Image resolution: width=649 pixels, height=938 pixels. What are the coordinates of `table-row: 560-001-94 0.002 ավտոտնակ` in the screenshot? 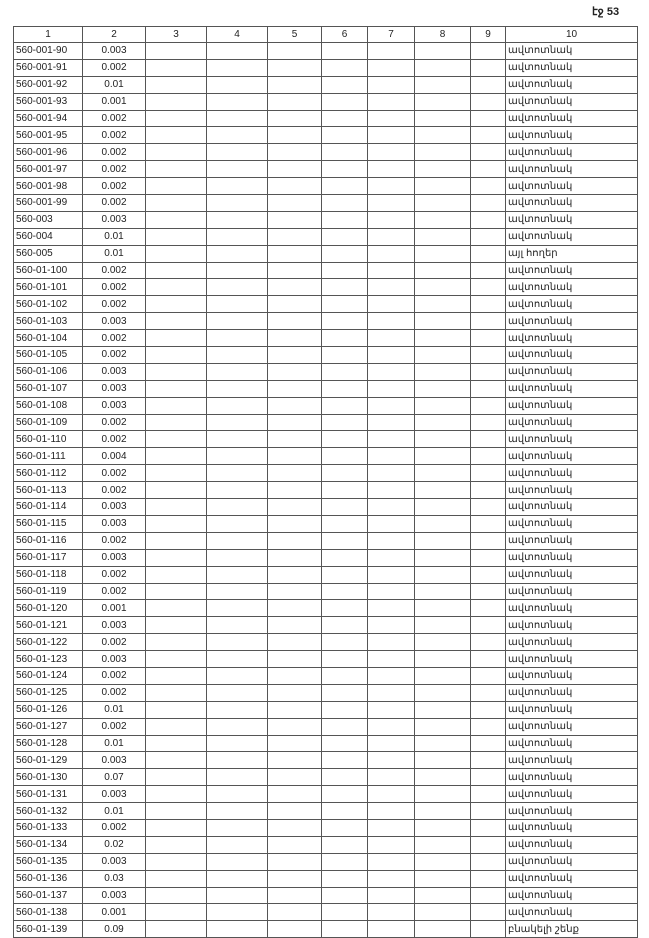 It's located at (325, 118).